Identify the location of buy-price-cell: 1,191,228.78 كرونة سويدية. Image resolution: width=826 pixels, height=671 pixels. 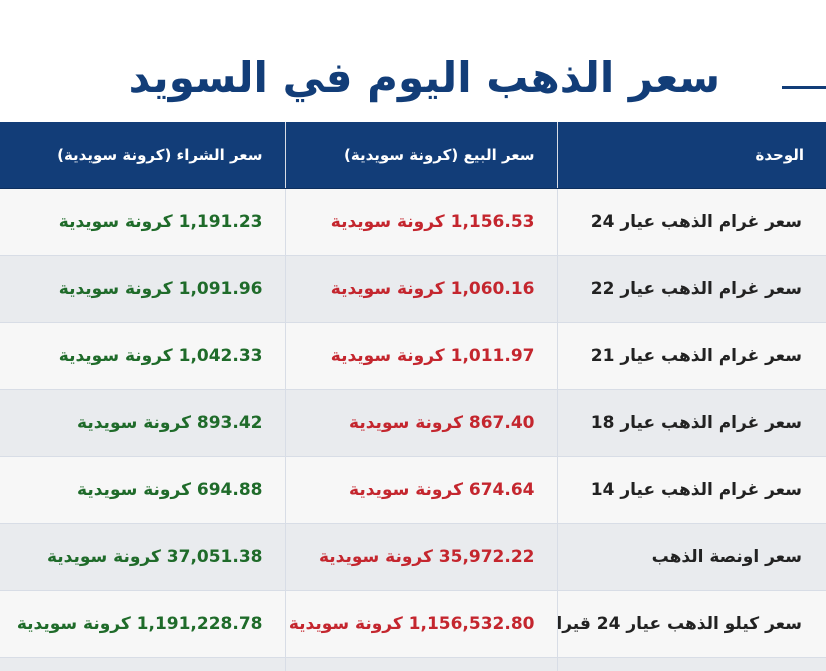
(142, 624).